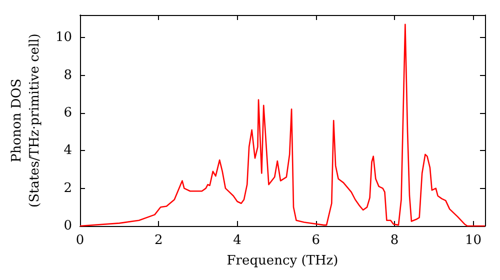  Describe the element at coordinates (68, 188) in the screenshot. I see `y-tick-label: 2` at that location.